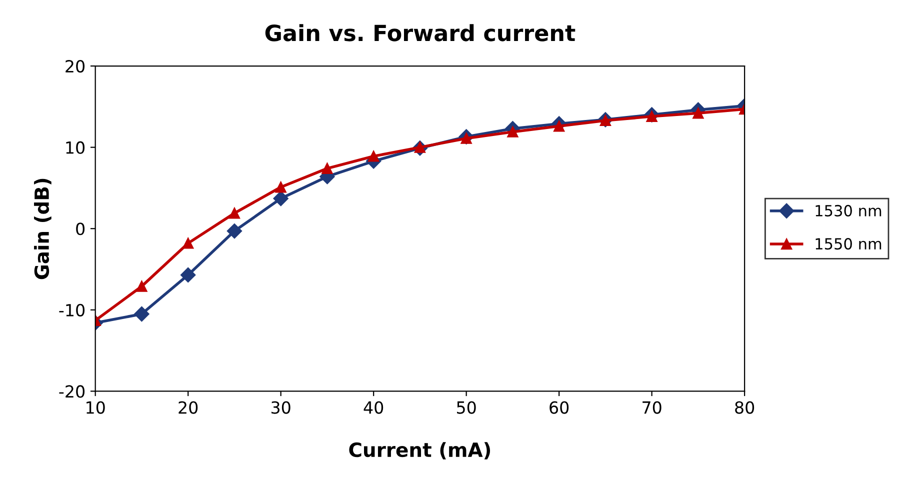 The width and height of the screenshot is (908, 489). I want to click on y-axis-title: Gain (dB), so click(43, 229).